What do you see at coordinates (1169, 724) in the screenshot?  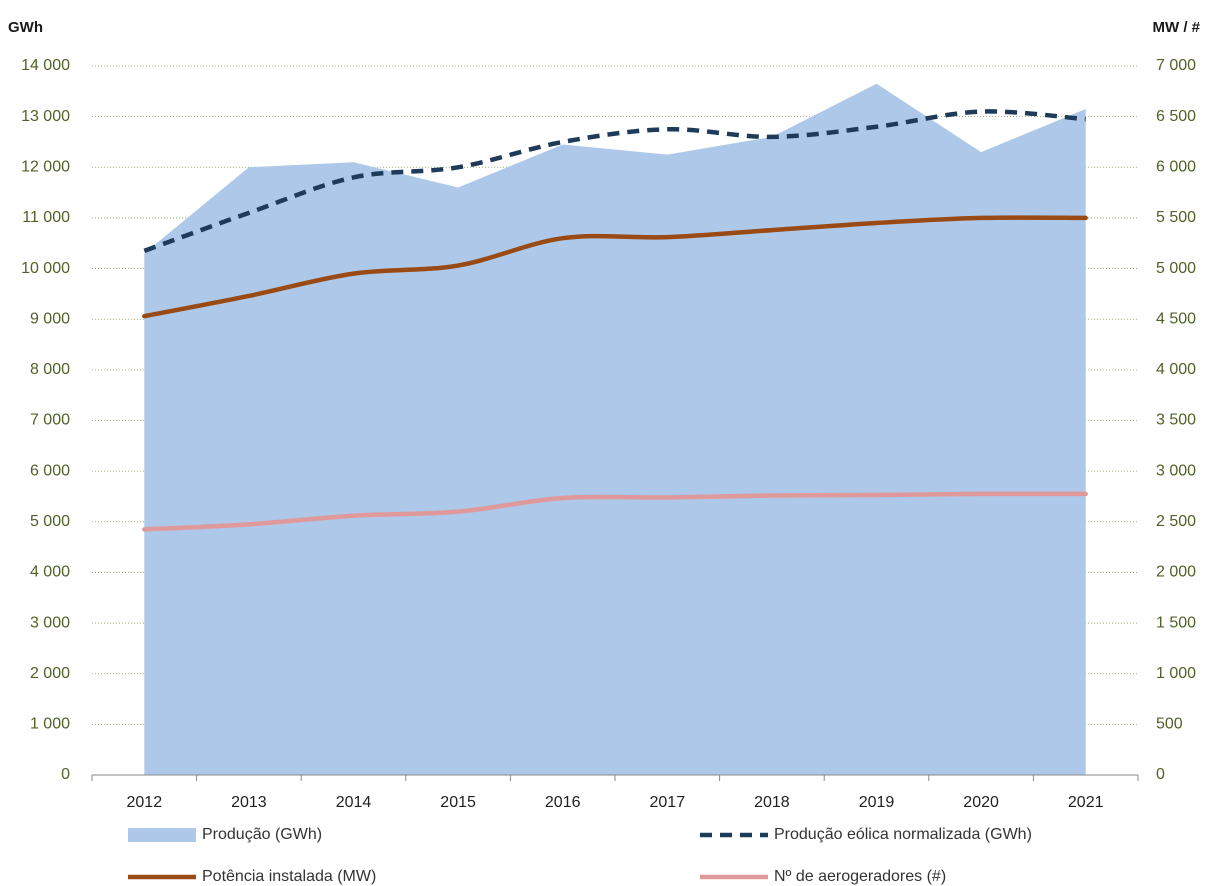 I see `y2-tick-label: 500` at bounding box center [1169, 724].